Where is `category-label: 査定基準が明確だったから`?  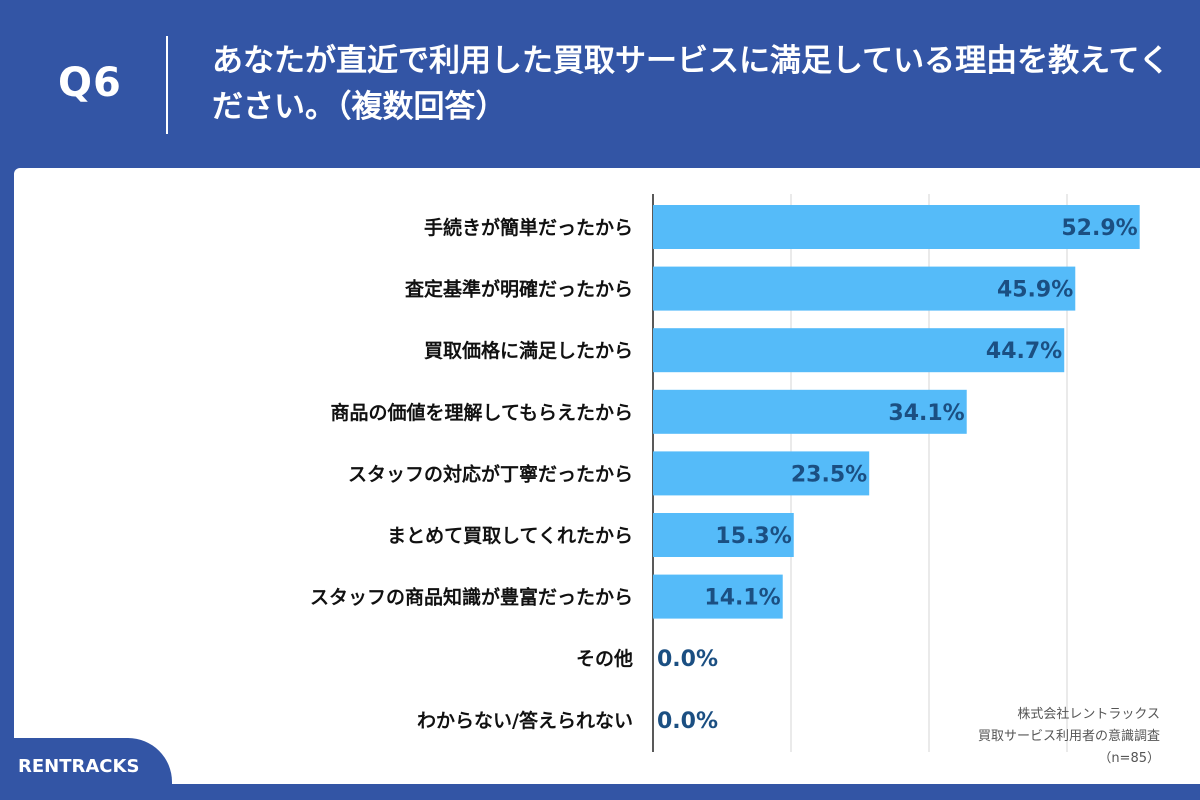 category-label: 査定基準が明確だったから is located at coordinates (518, 289).